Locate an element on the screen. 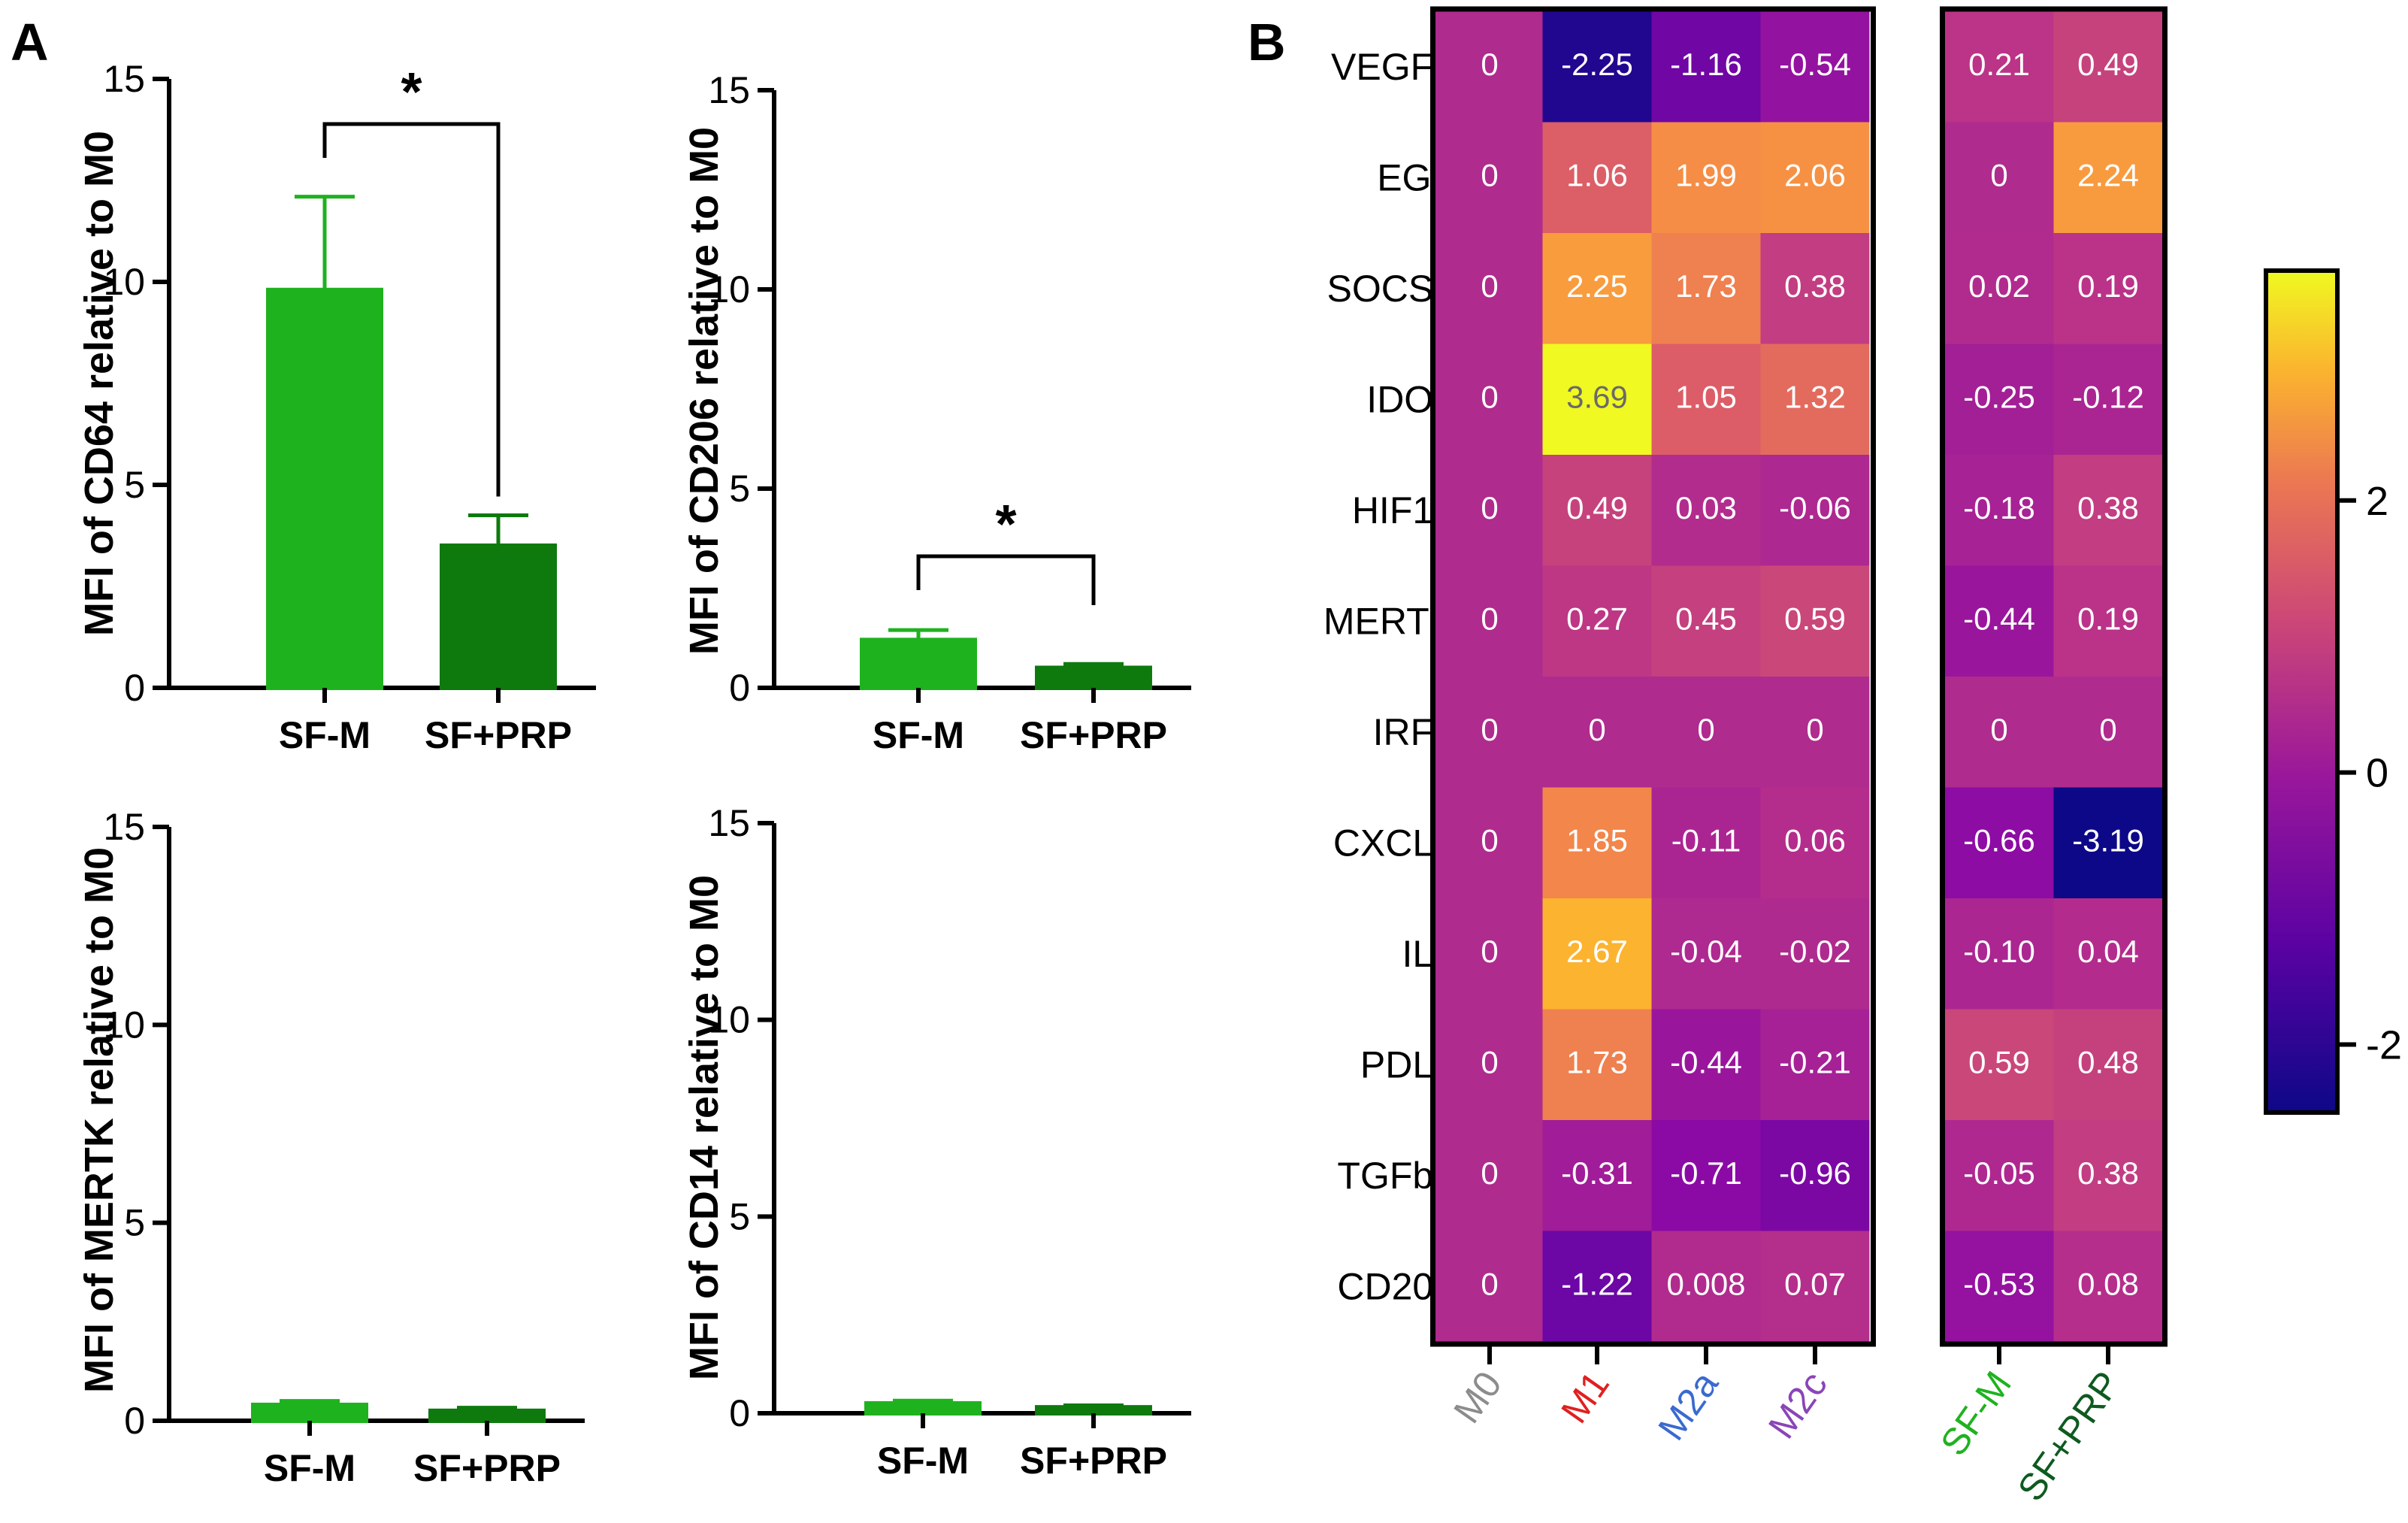 Image resolution: width=2408 pixels, height=1523 pixels. panel-a-letter: A is located at coordinates (30, 42).